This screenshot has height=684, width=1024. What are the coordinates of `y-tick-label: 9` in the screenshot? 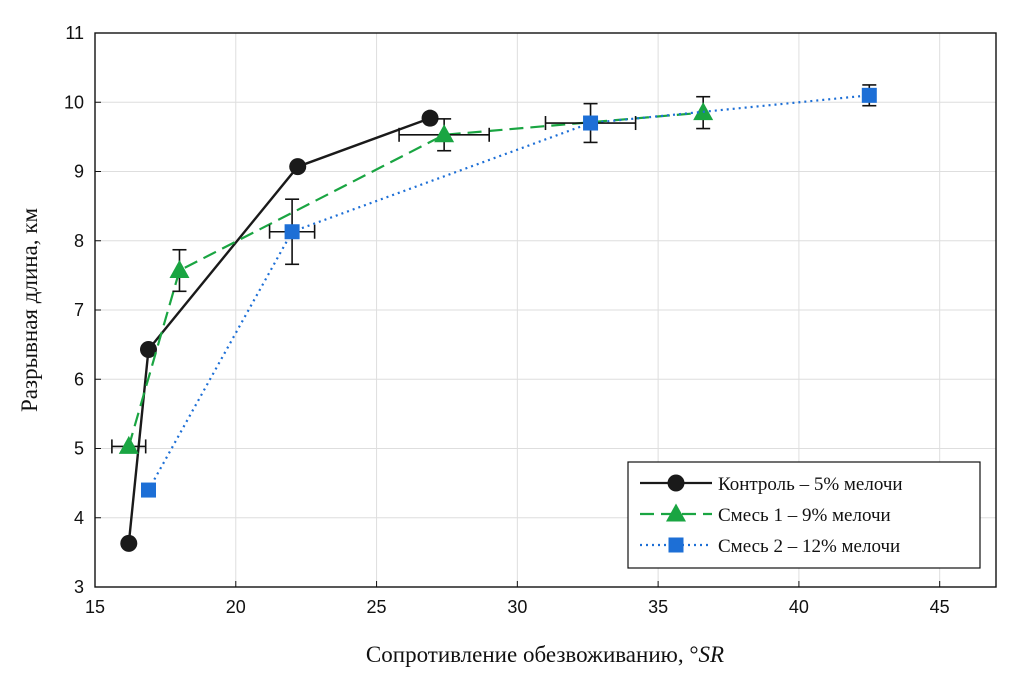 It's located at (79, 172).